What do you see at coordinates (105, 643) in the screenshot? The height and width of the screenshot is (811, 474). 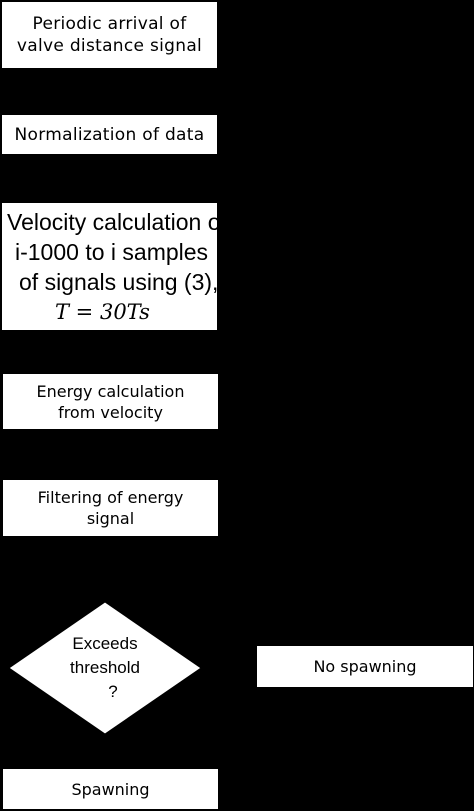 I see `decision-text-line: Exceeds` at bounding box center [105, 643].